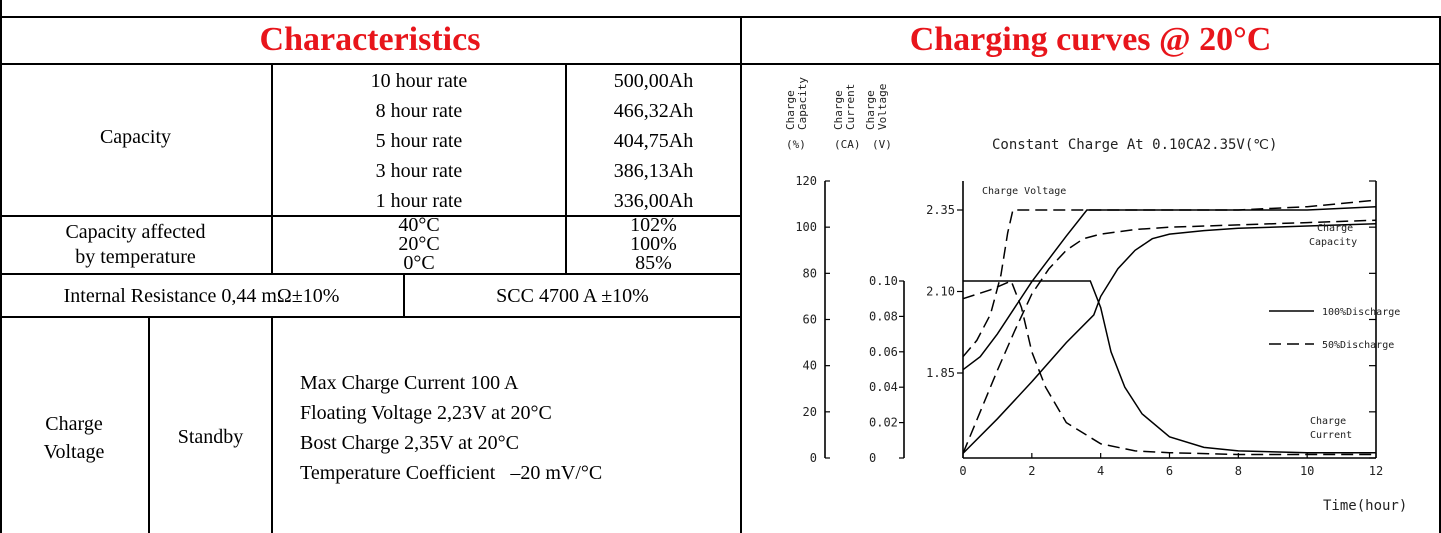 This screenshot has width=1441, height=533. Describe the element at coordinates (135, 137) in the screenshot. I see `capacity-label: Capacity` at that location.